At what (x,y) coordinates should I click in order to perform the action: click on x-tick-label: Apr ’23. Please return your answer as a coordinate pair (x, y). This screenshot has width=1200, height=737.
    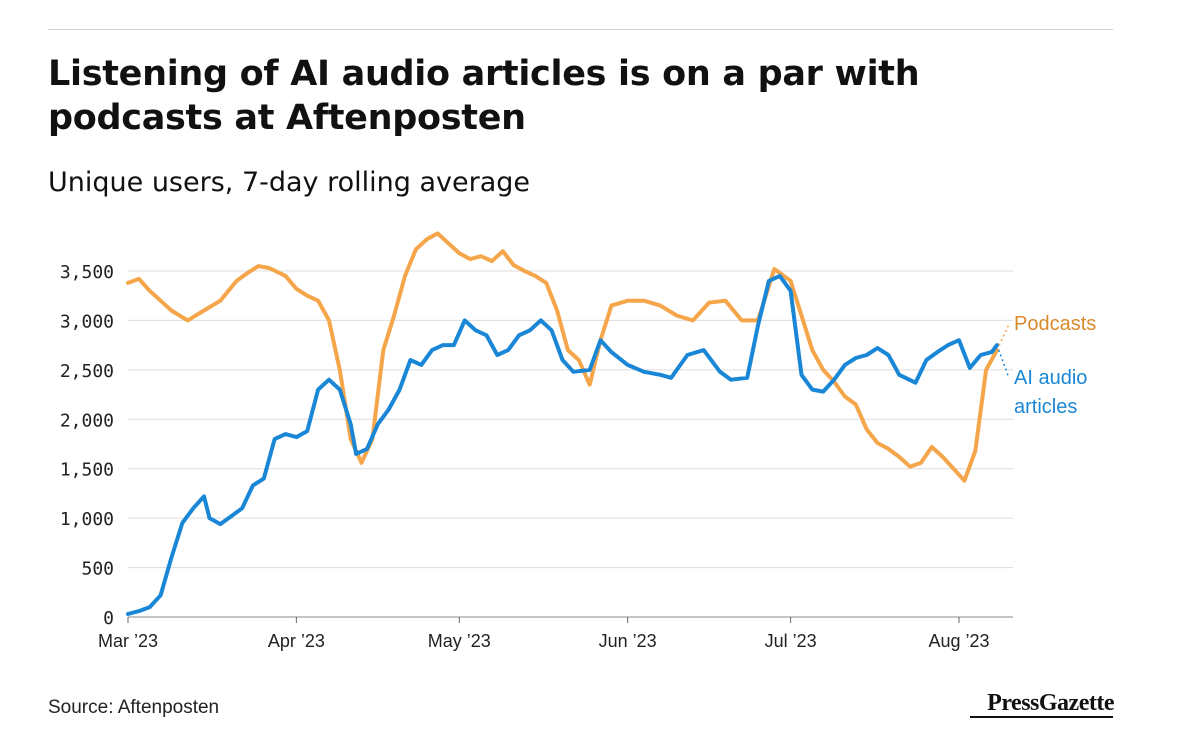
    Looking at the image, I should click on (296, 641).